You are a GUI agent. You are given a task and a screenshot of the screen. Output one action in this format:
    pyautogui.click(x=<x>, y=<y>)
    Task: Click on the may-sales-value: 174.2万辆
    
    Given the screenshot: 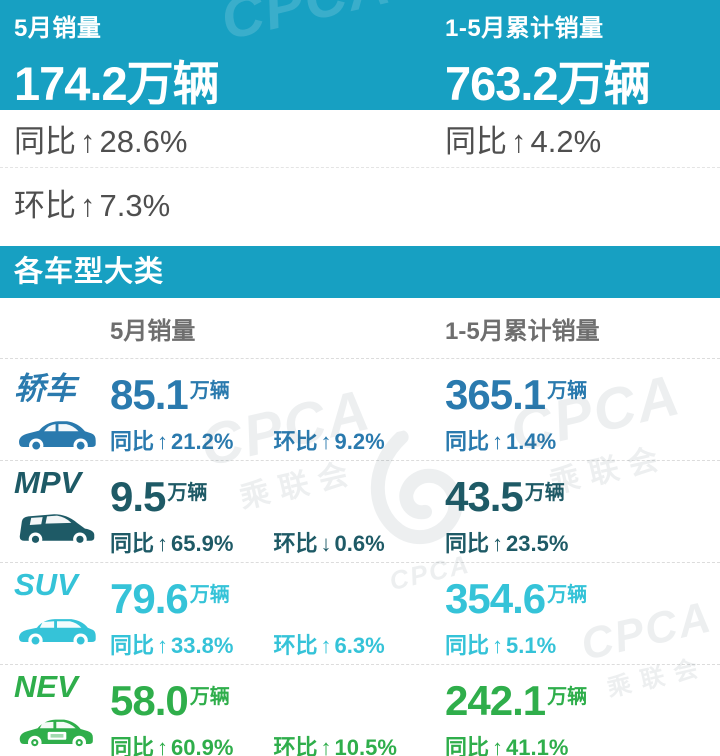 What is the action you would take?
    pyautogui.click(x=117, y=83)
    